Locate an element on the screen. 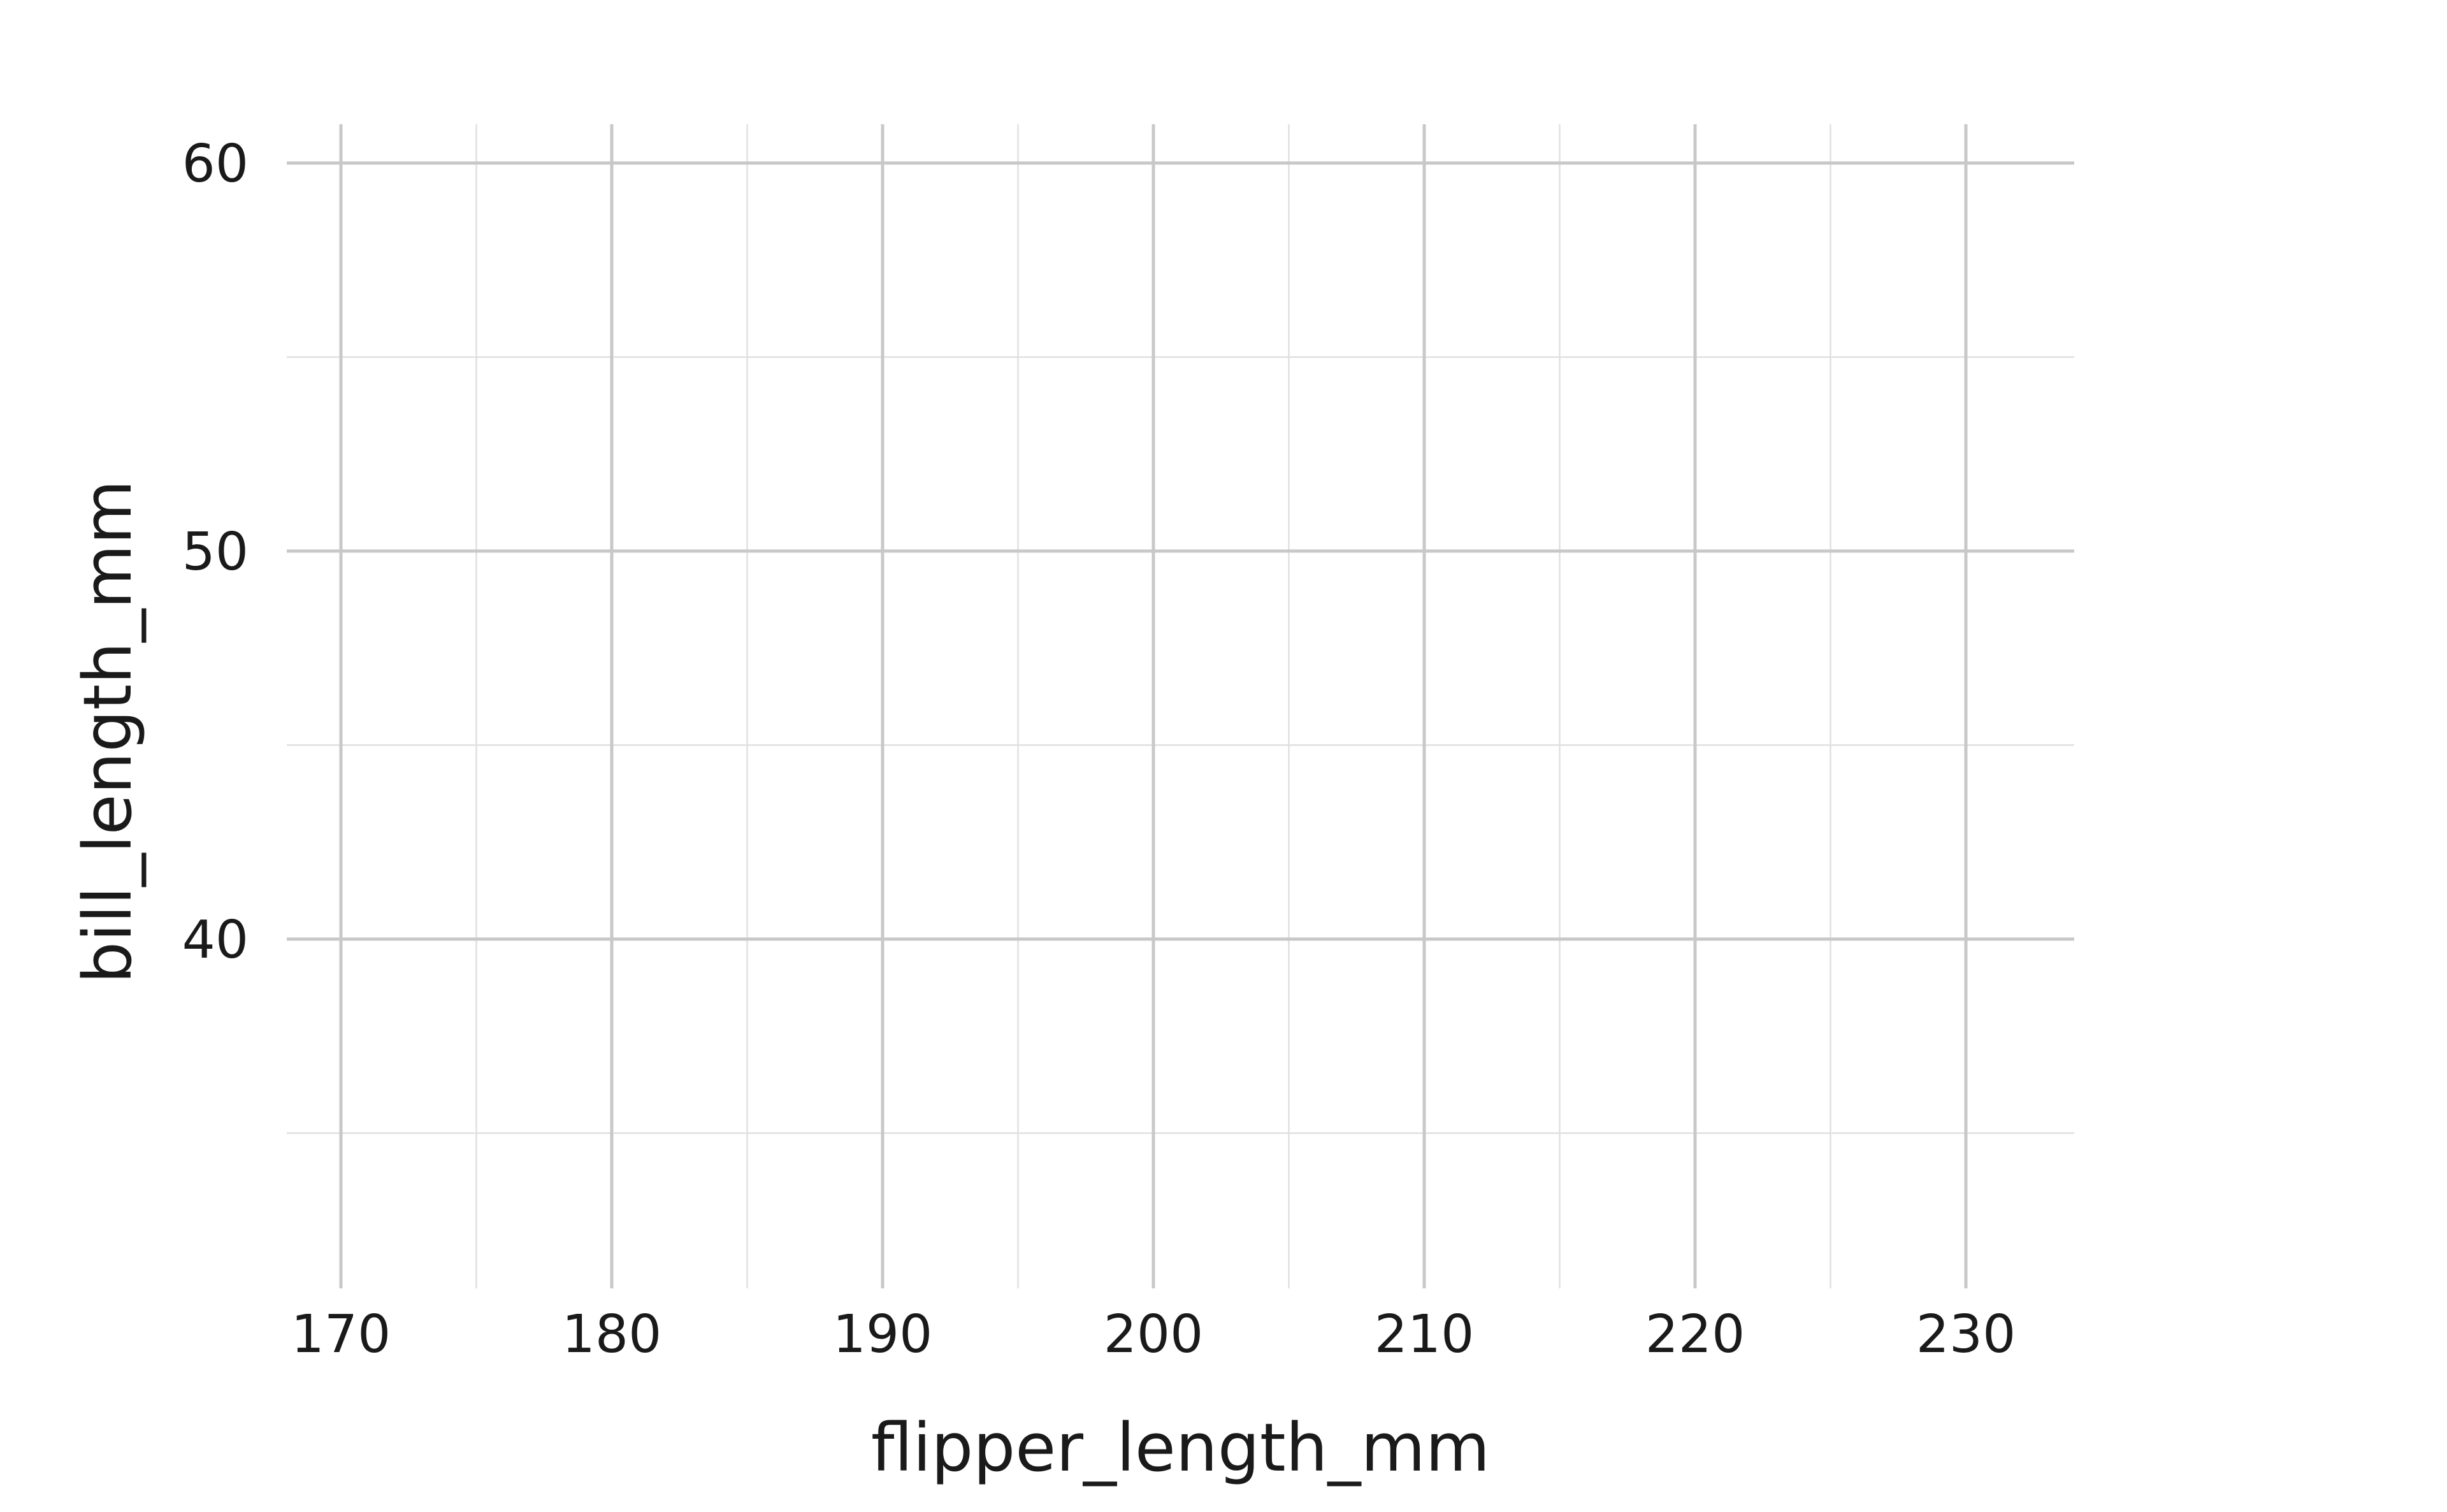 Image resolution: width=2447 pixels, height=1512 pixels. y-tick-label: 40 is located at coordinates (215, 940).